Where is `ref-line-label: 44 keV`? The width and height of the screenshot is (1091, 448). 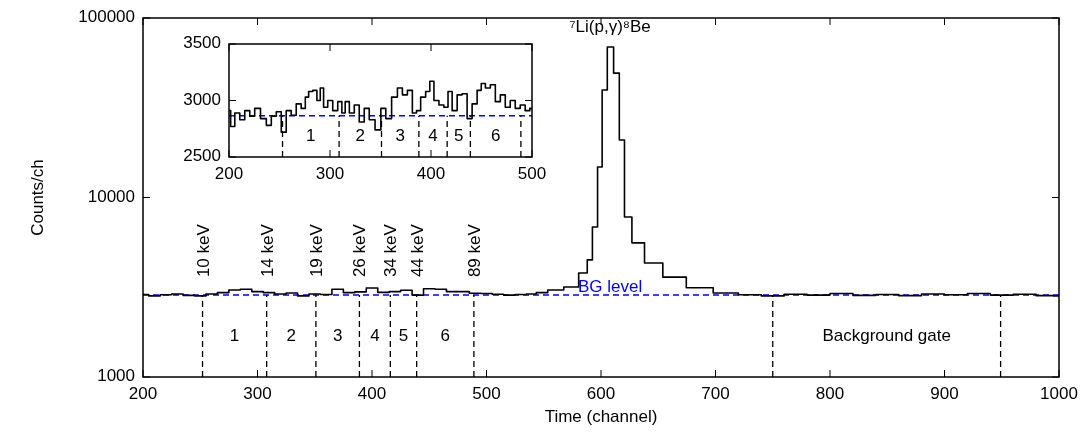 ref-line-label: 44 keV is located at coordinates (417, 250).